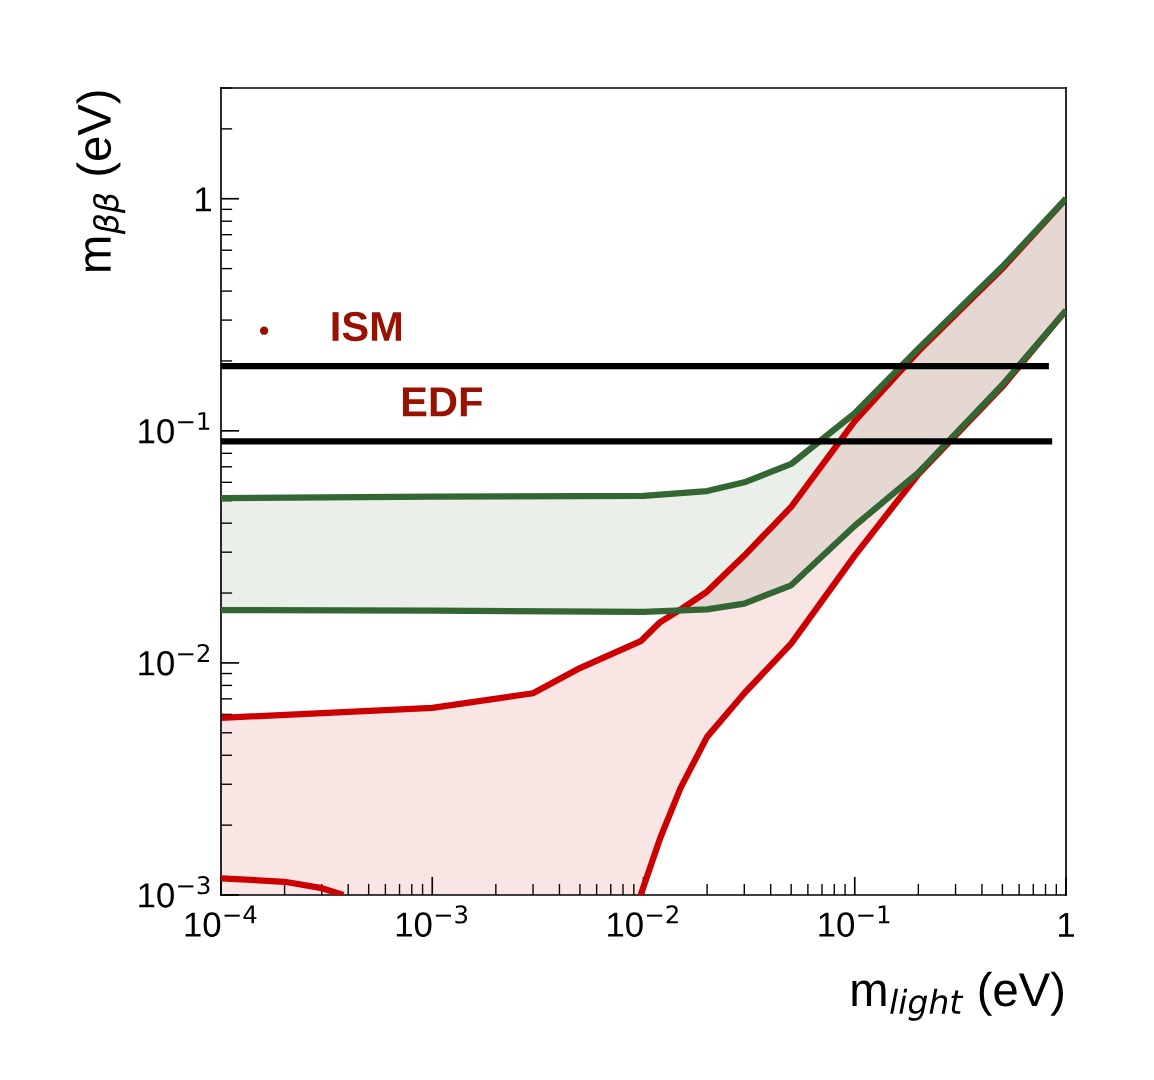 The height and width of the screenshot is (1080, 1154). What do you see at coordinates (203, 199) in the screenshot?
I see `y-tick-label: 1` at bounding box center [203, 199].